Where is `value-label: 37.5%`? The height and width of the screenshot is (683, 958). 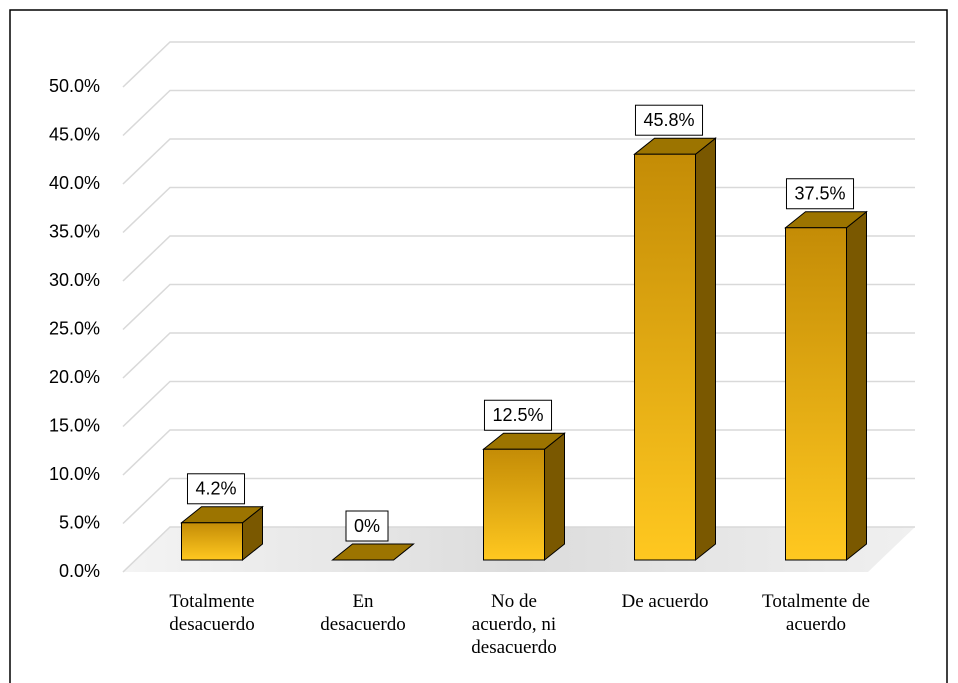
value-label: 37.5% is located at coordinates (819, 194).